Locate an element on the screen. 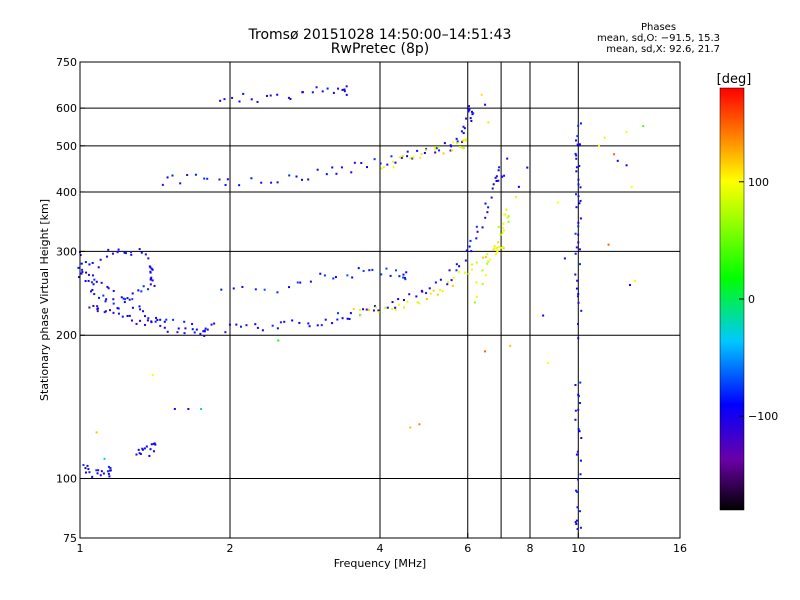 This screenshot has width=800, height=600. y-tick-label: 75 is located at coordinates (70, 538).